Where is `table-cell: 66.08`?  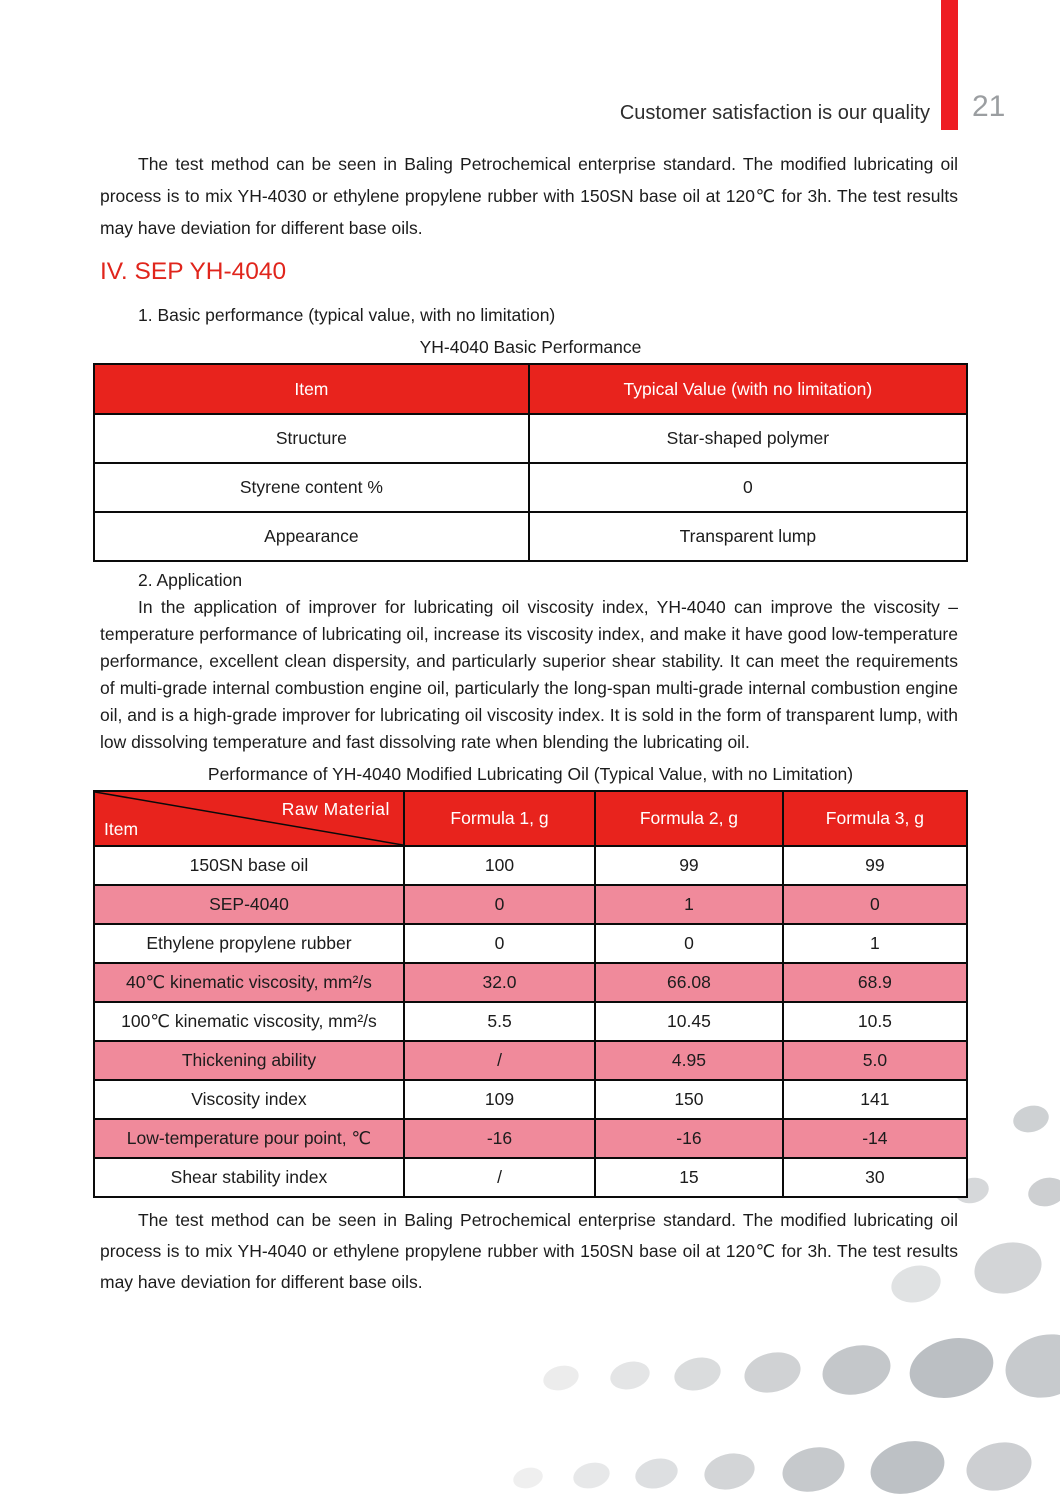
table-cell: 66.08 is located at coordinates (689, 982).